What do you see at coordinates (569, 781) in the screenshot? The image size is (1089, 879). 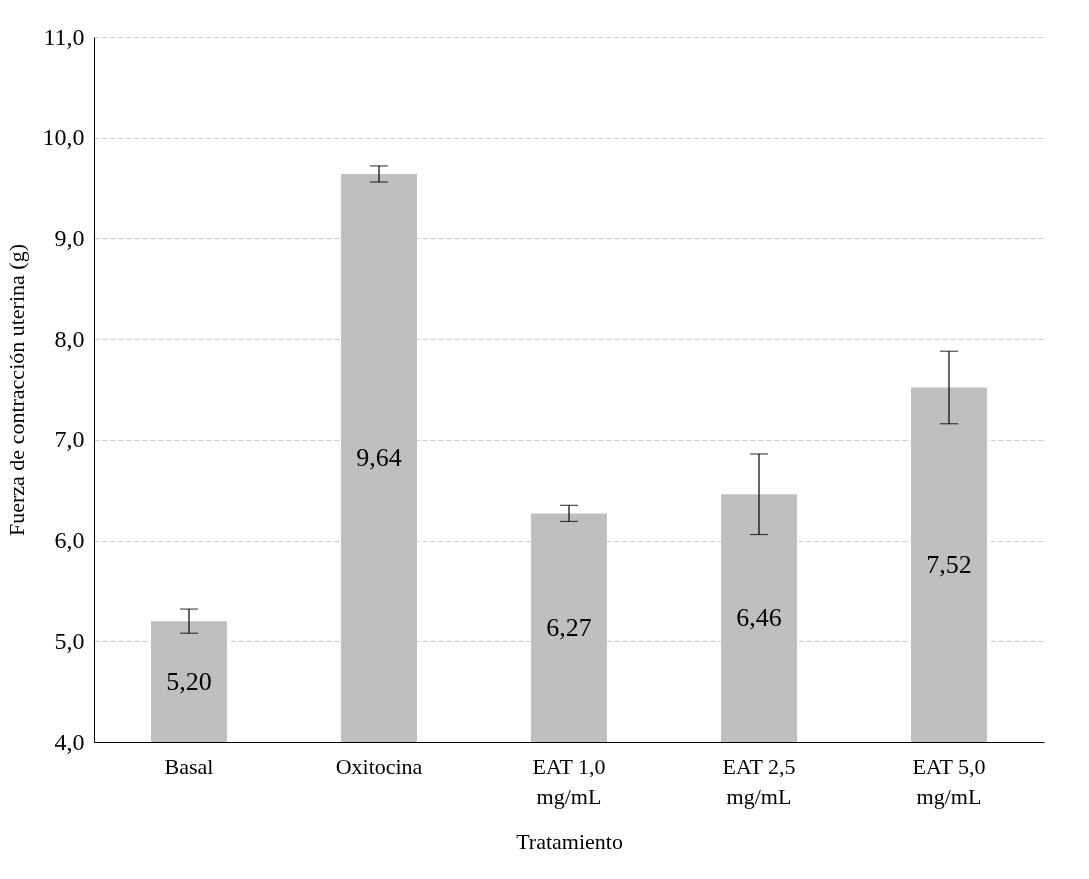 I see `x-tick-label: EAT 1,0 mg/mL` at bounding box center [569, 781].